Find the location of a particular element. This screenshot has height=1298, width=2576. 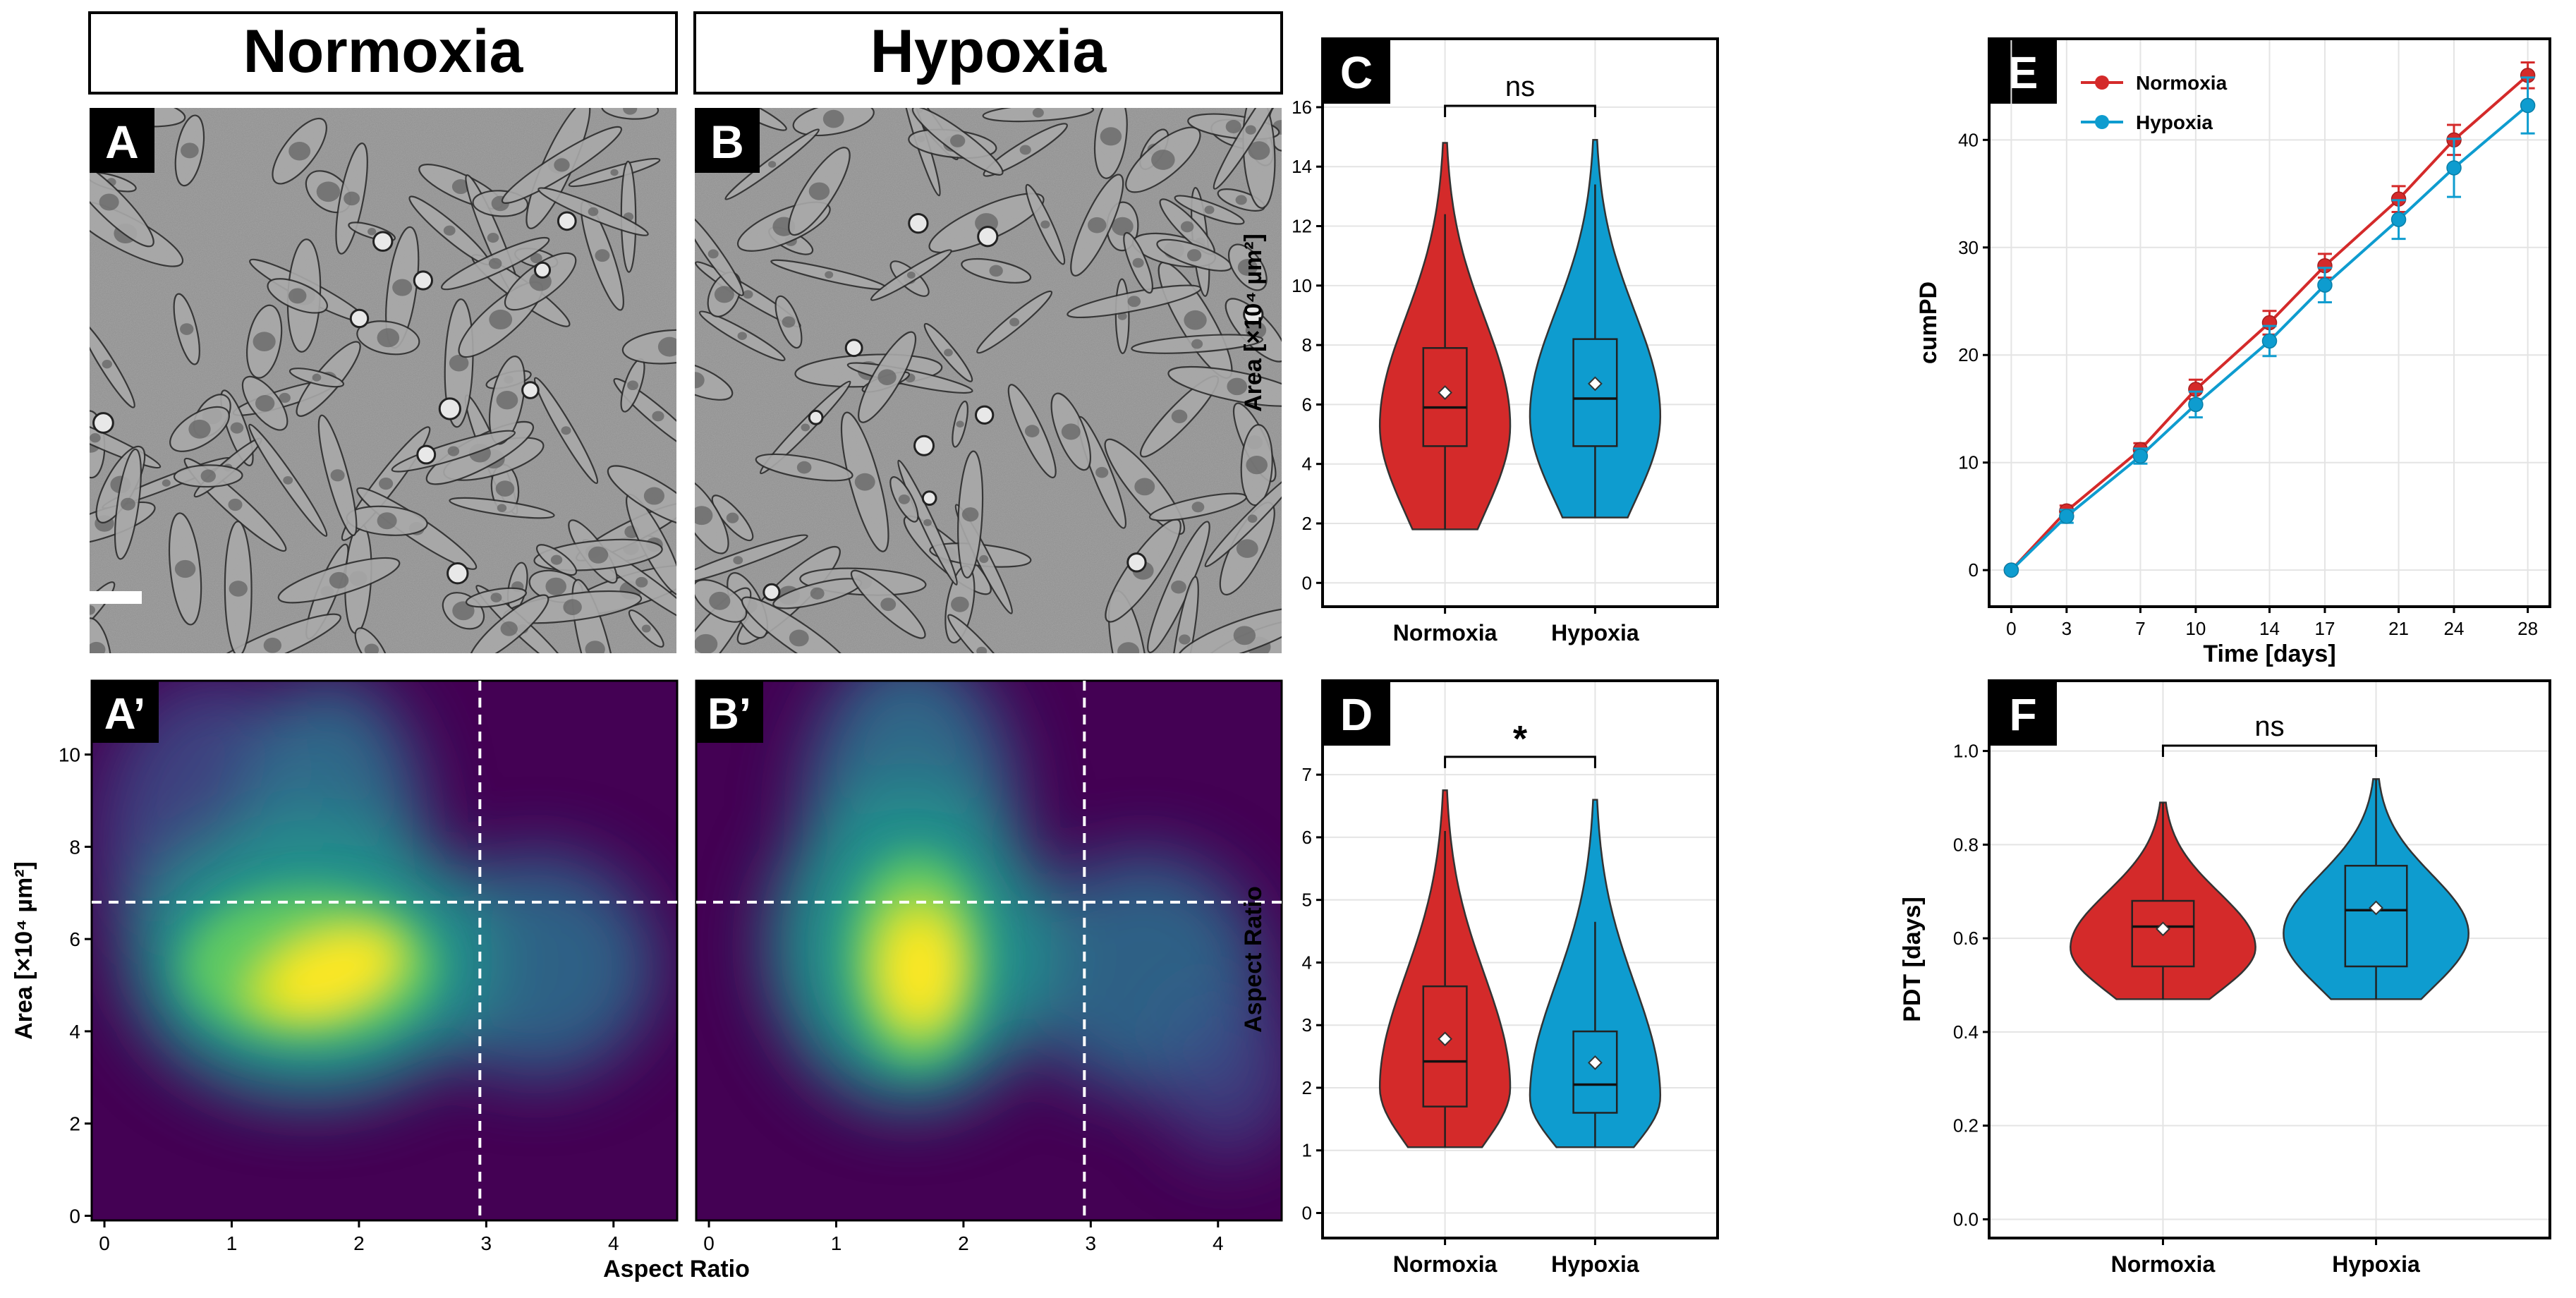

violin-aspect-ratio-panel: 0 1 2 3 4 5 6 7 Aspect Ratio D Normoxia Hypoxia * is located at coordinates (1479, 978).